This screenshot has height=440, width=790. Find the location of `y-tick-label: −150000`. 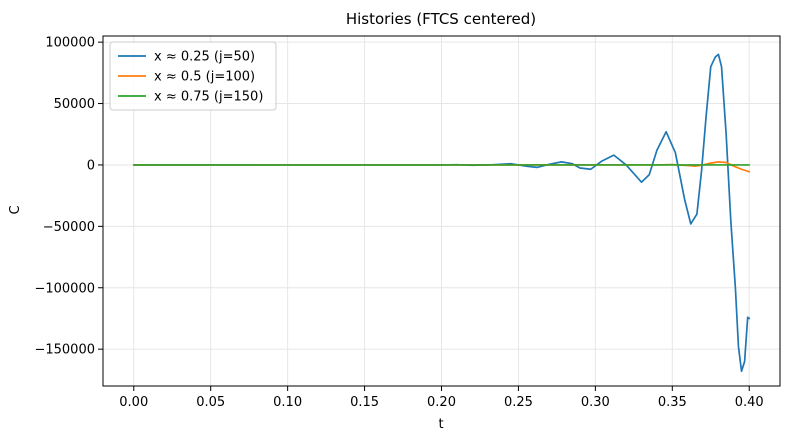

y-tick-label: −150000 is located at coordinates (64, 350).